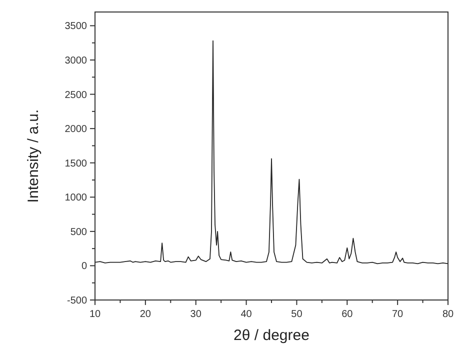 Image resolution: width=474 pixels, height=355 pixels. I want to click on y-tick-label: 0, so click(84, 266).